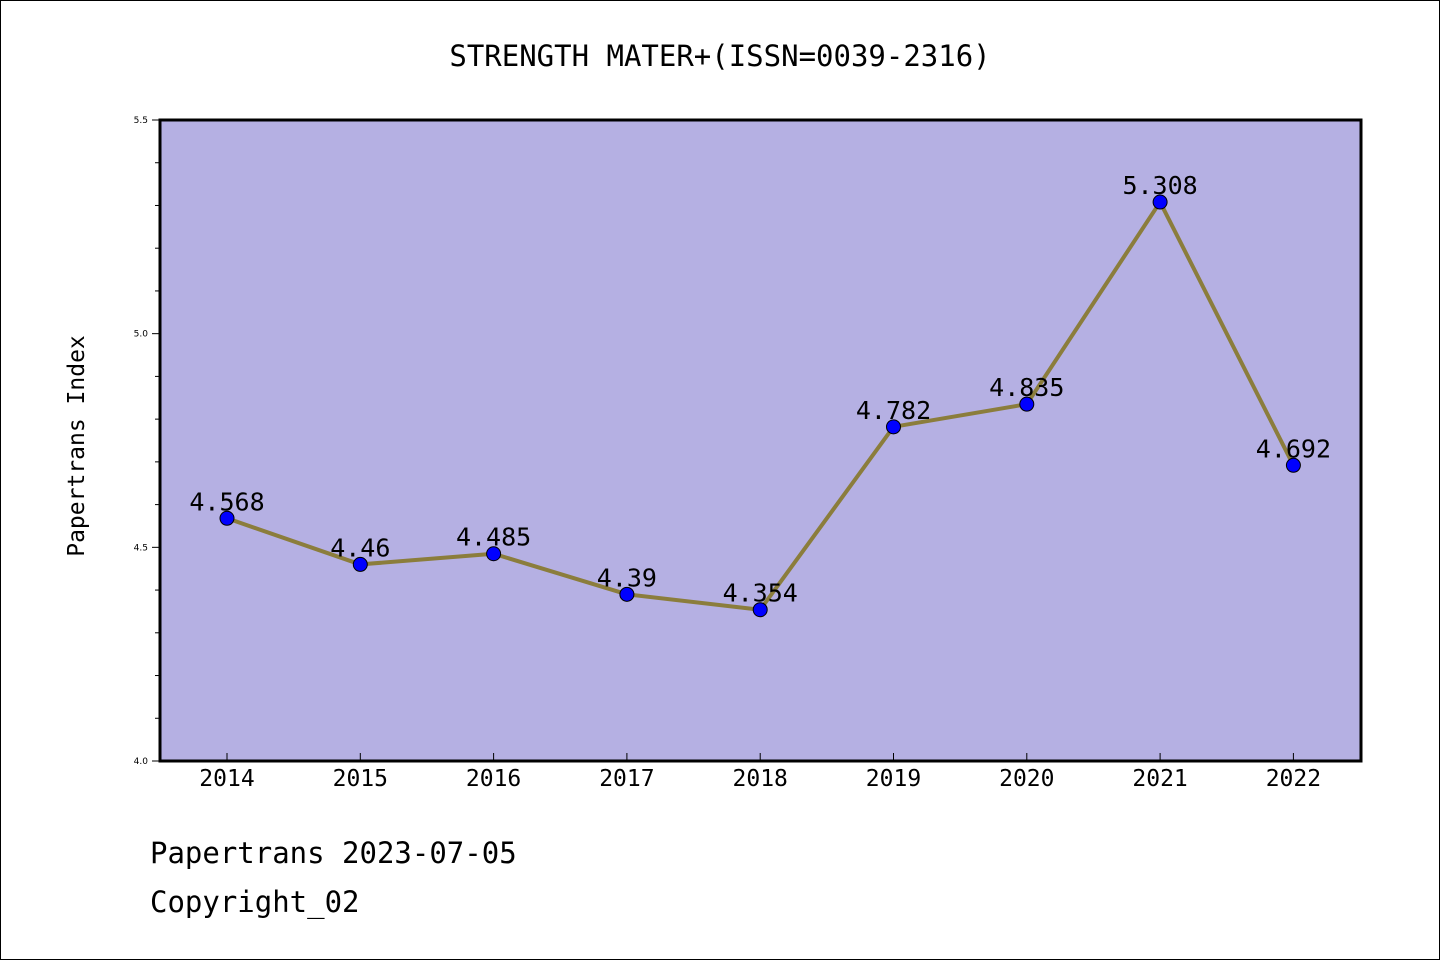 Image resolution: width=1440 pixels, height=960 pixels. Describe the element at coordinates (626, 779) in the screenshot. I see `x-tick-label: 2017` at that location.